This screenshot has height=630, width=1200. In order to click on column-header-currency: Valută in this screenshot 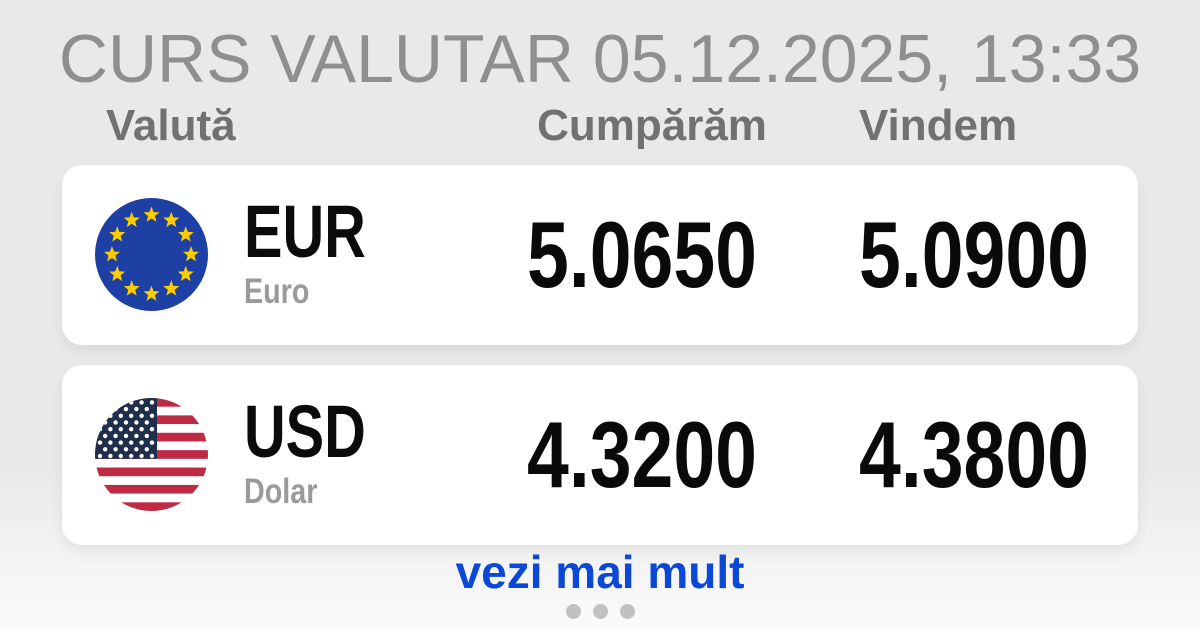, I will do `click(171, 125)`.